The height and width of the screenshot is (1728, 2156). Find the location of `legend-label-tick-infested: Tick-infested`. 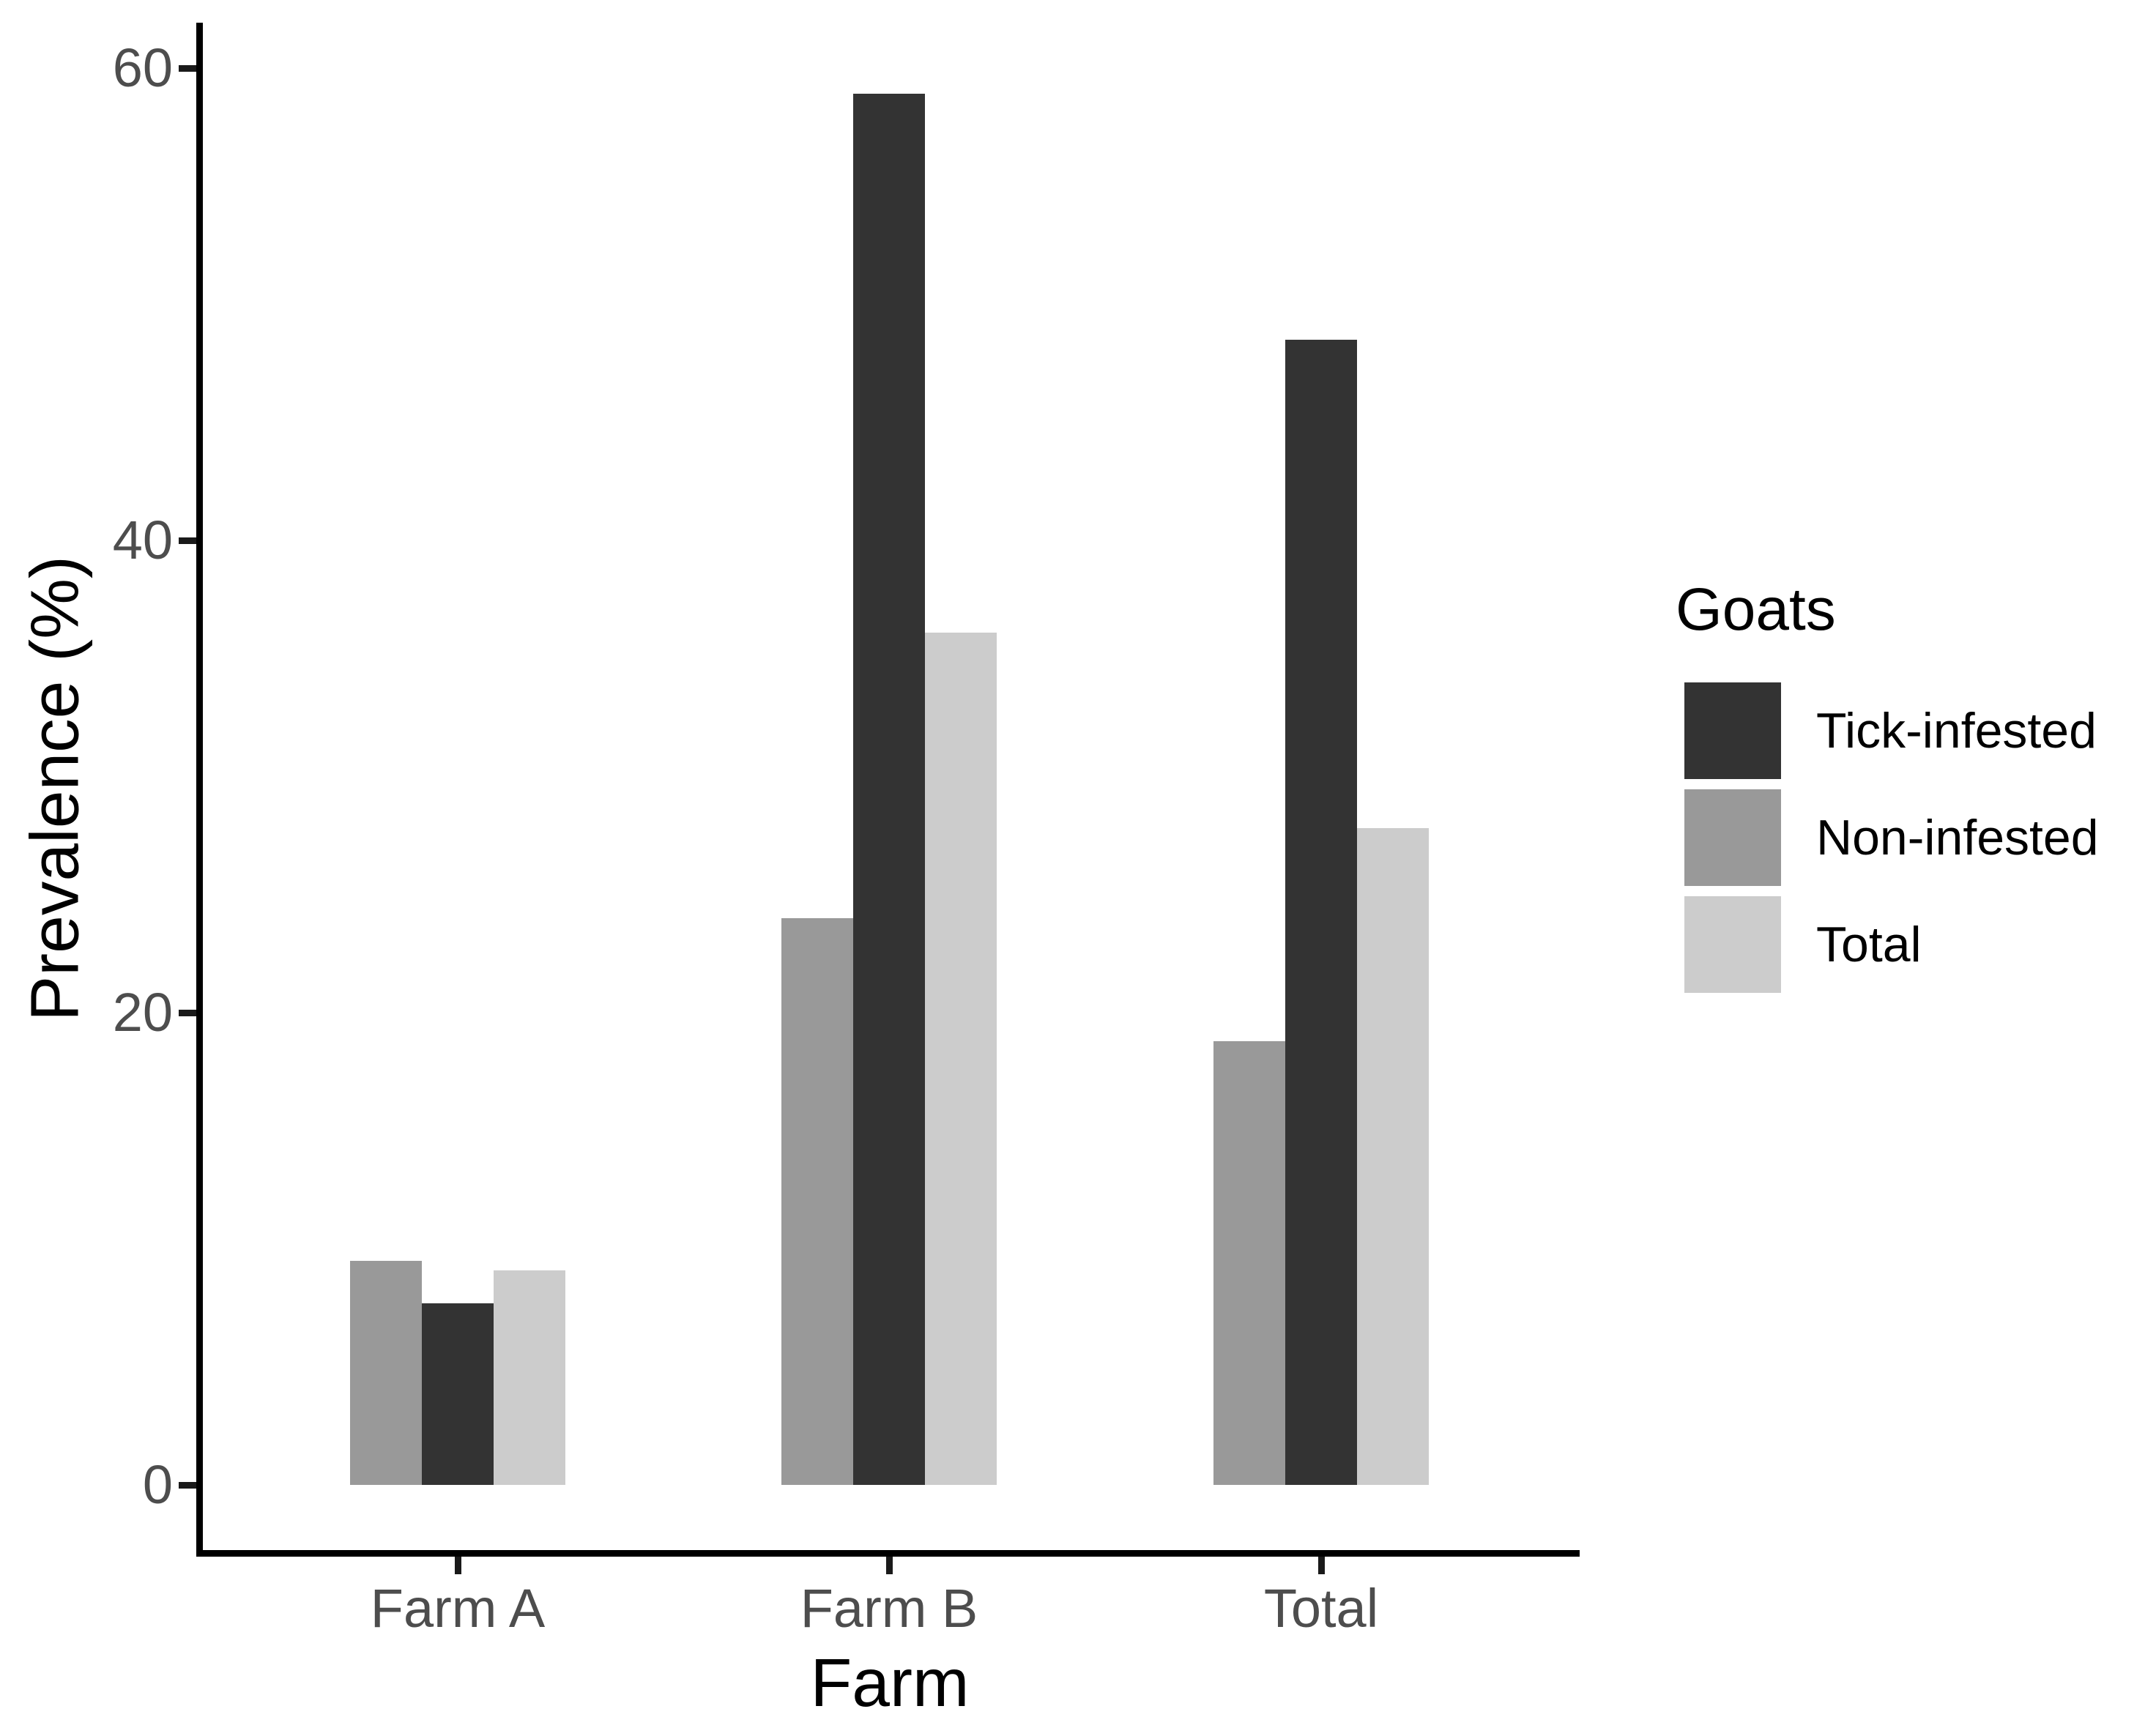

legend-label-tick-infested: Tick-infested is located at coordinates (1956, 731).